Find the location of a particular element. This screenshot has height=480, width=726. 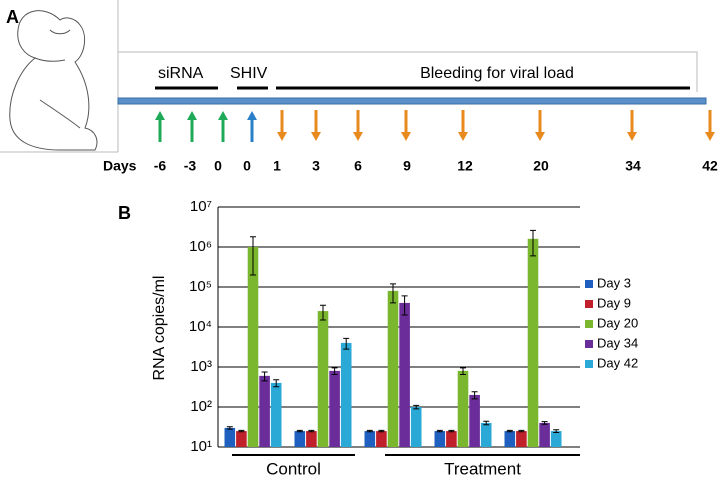

group-label: Control is located at coordinates (293, 468).